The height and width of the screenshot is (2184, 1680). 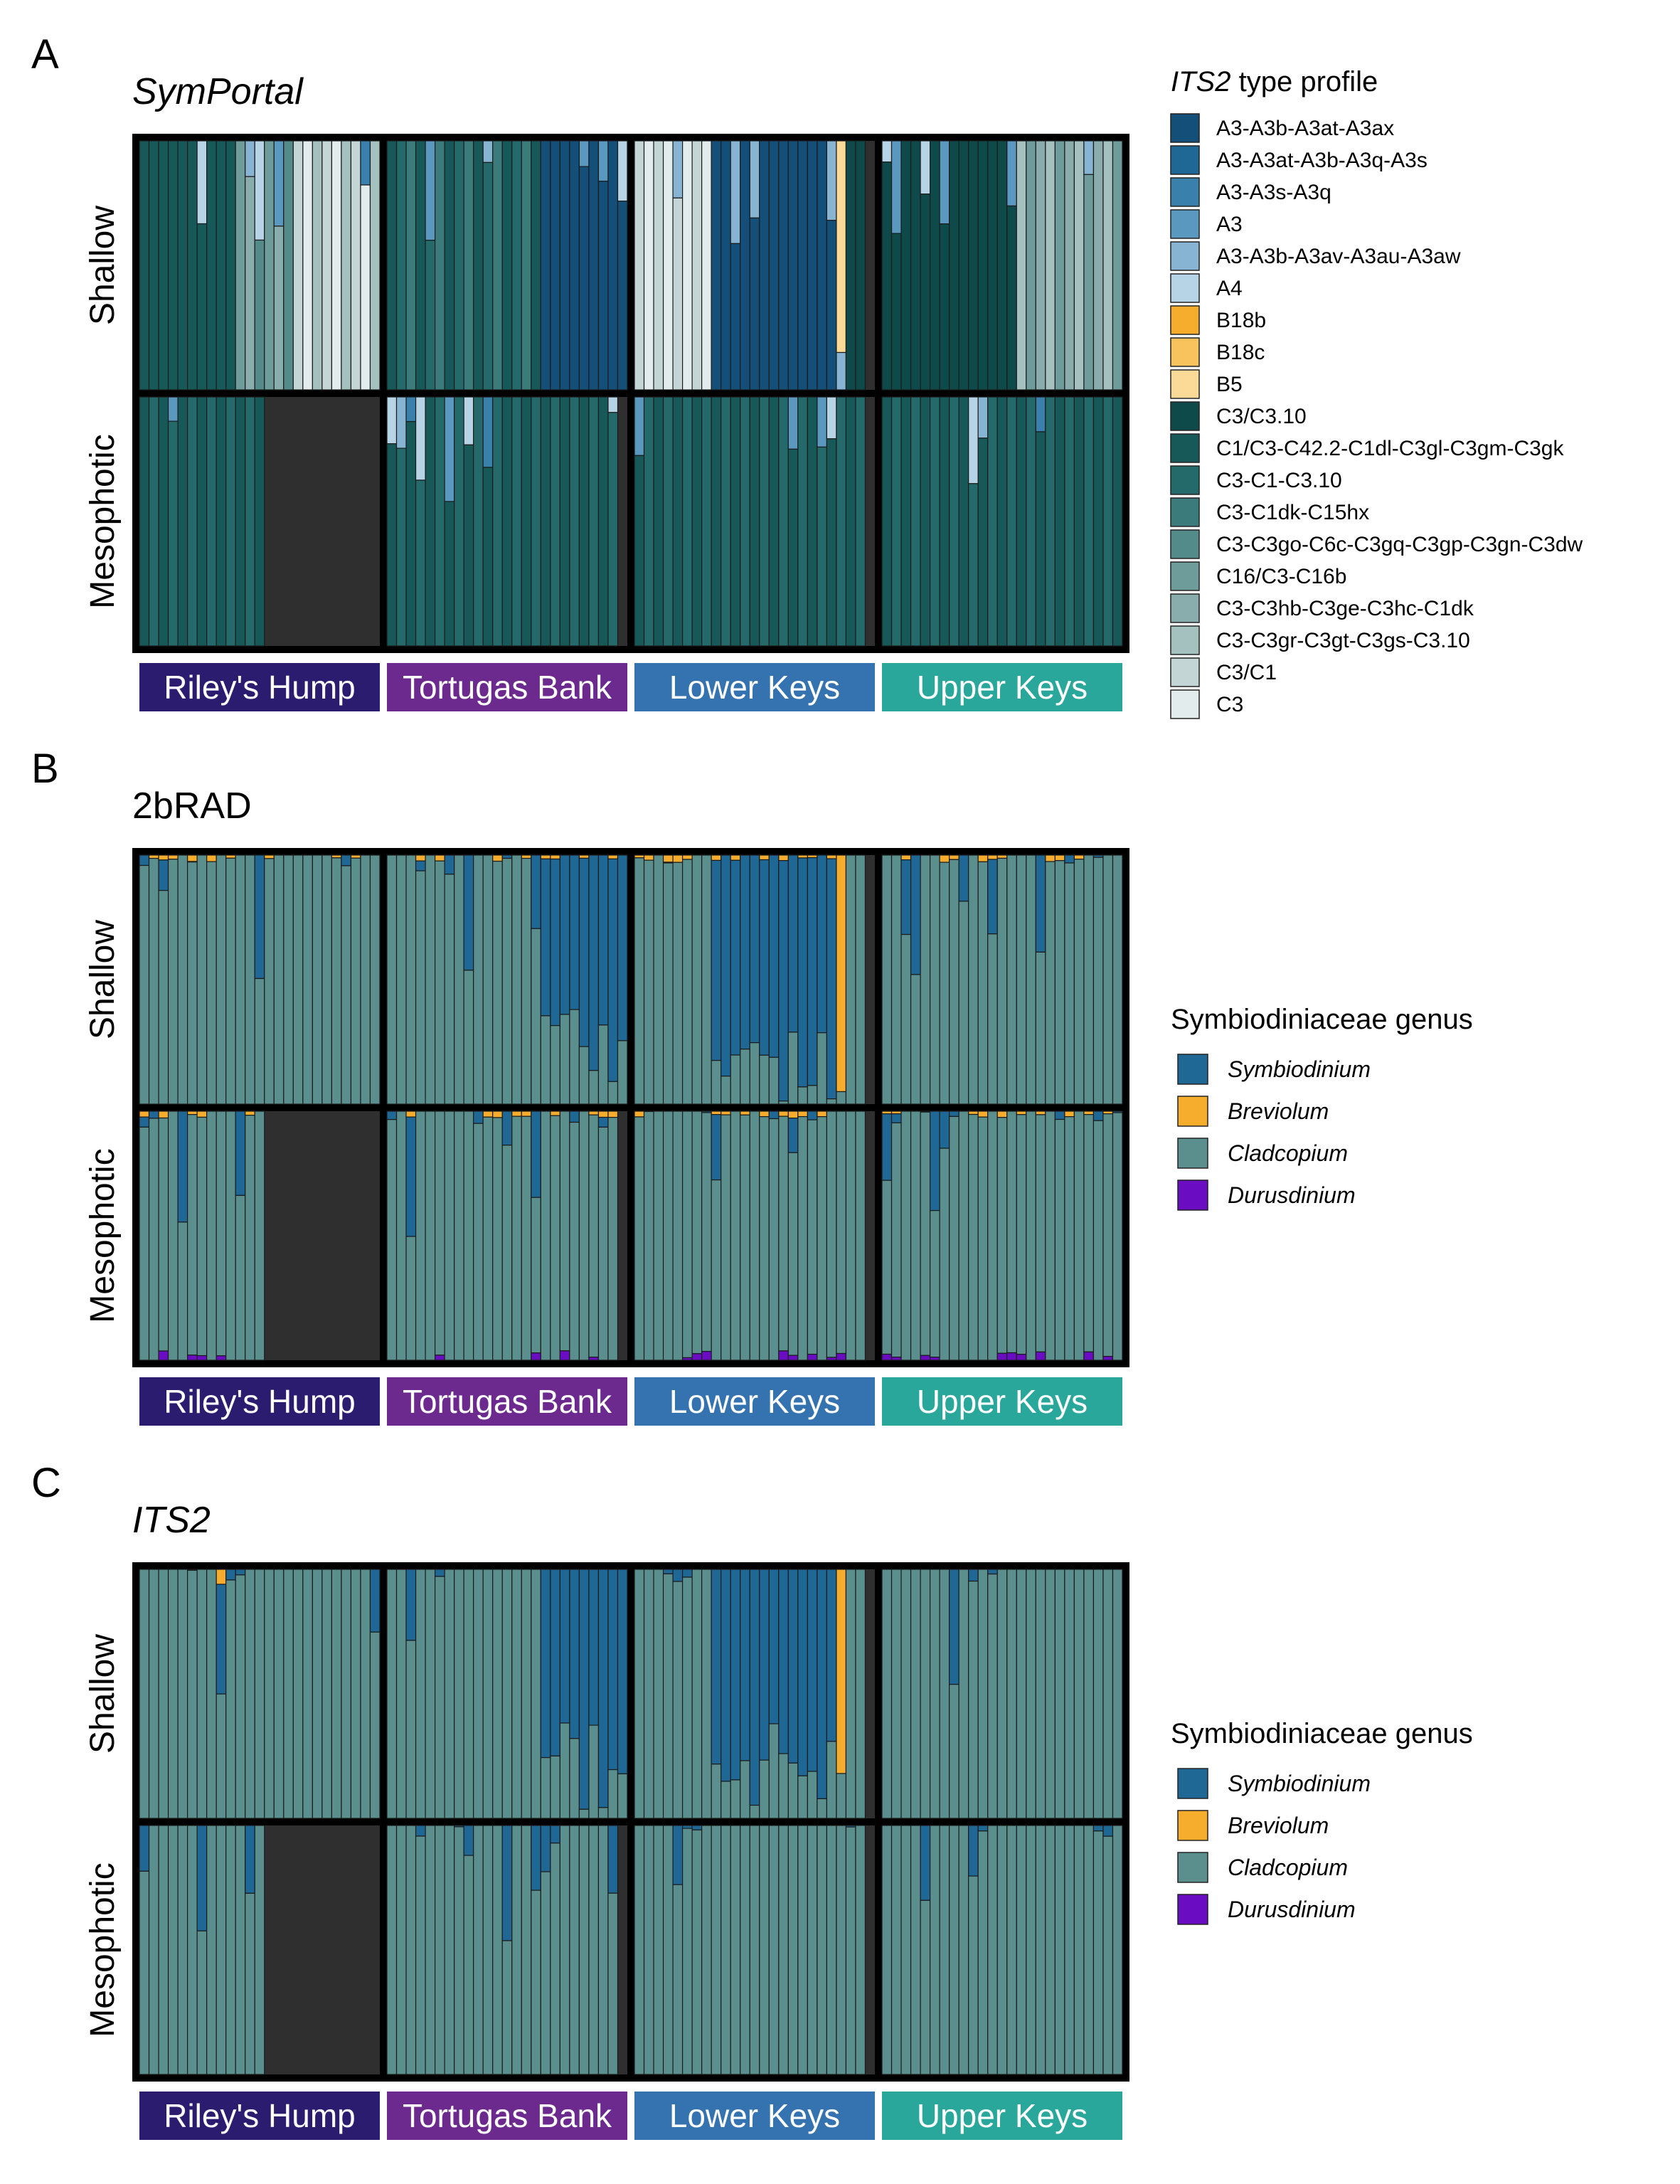 What do you see at coordinates (1261, 416) in the screenshot?
I see `legend-label: C3/C3.10` at bounding box center [1261, 416].